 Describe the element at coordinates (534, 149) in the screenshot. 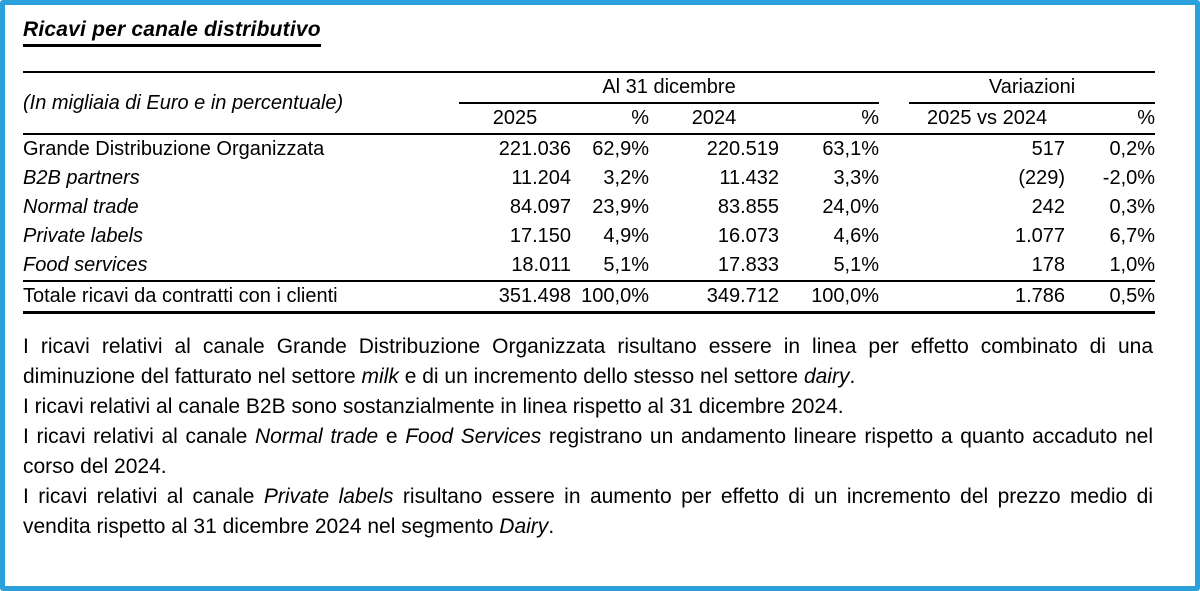

I see `cell-2025: 221.036` at that location.